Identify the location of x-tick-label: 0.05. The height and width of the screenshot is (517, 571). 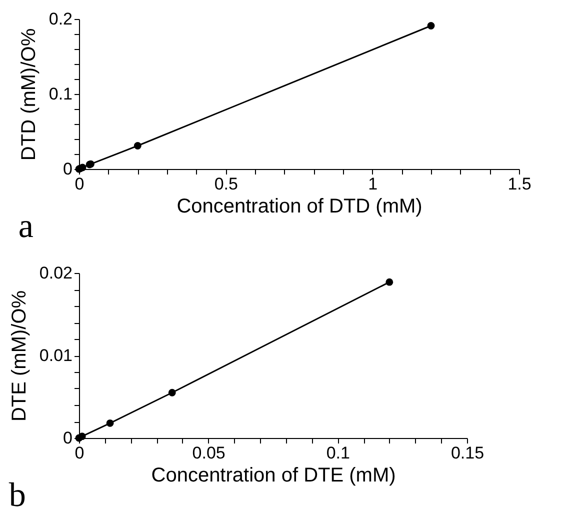
(209, 453).